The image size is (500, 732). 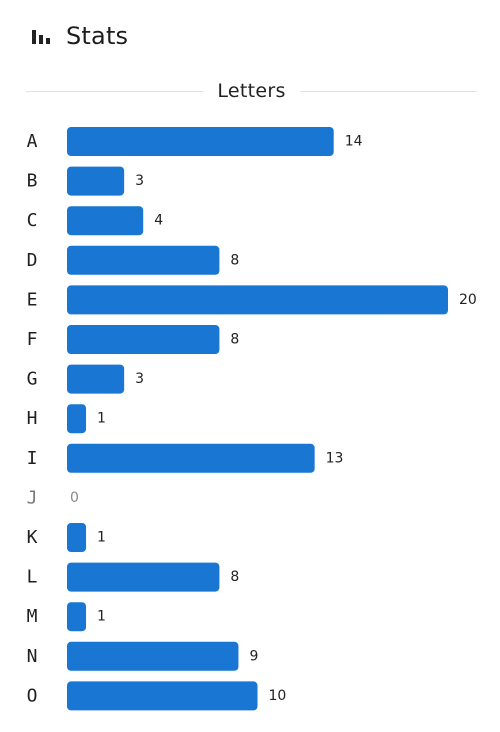 What do you see at coordinates (32, 181) in the screenshot?
I see `category-label: B` at bounding box center [32, 181].